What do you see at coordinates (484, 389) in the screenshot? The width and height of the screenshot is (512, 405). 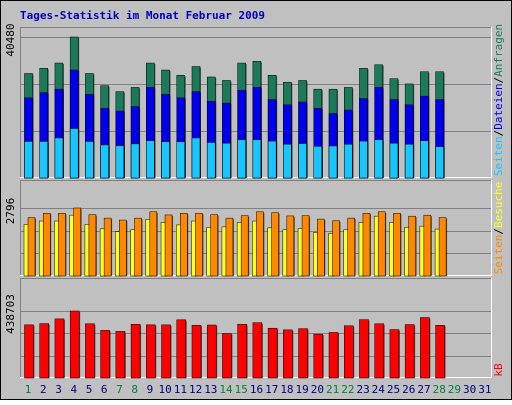 I see `day-tick-label: 31` at bounding box center [484, 389].